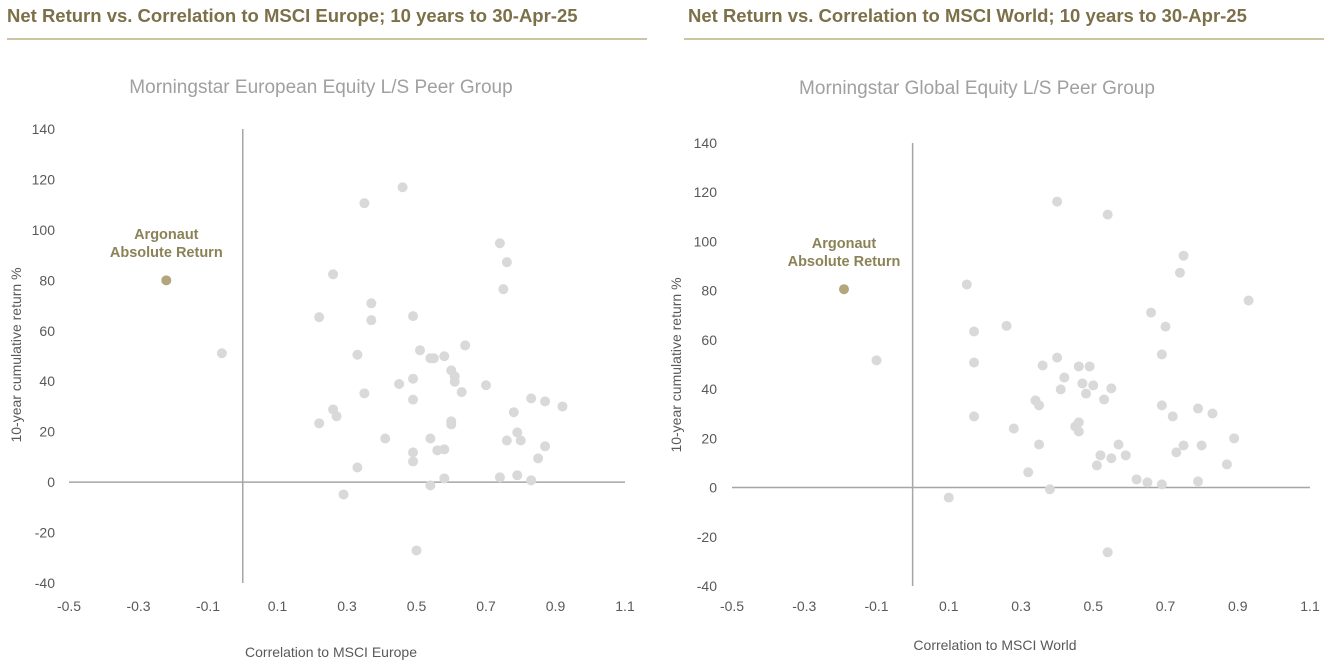 The width and height of the screenshot is (1331, 666). Describe the element at coordinates (45, 533) in the screenshot. I see `y-tick-label: -20` at that location.